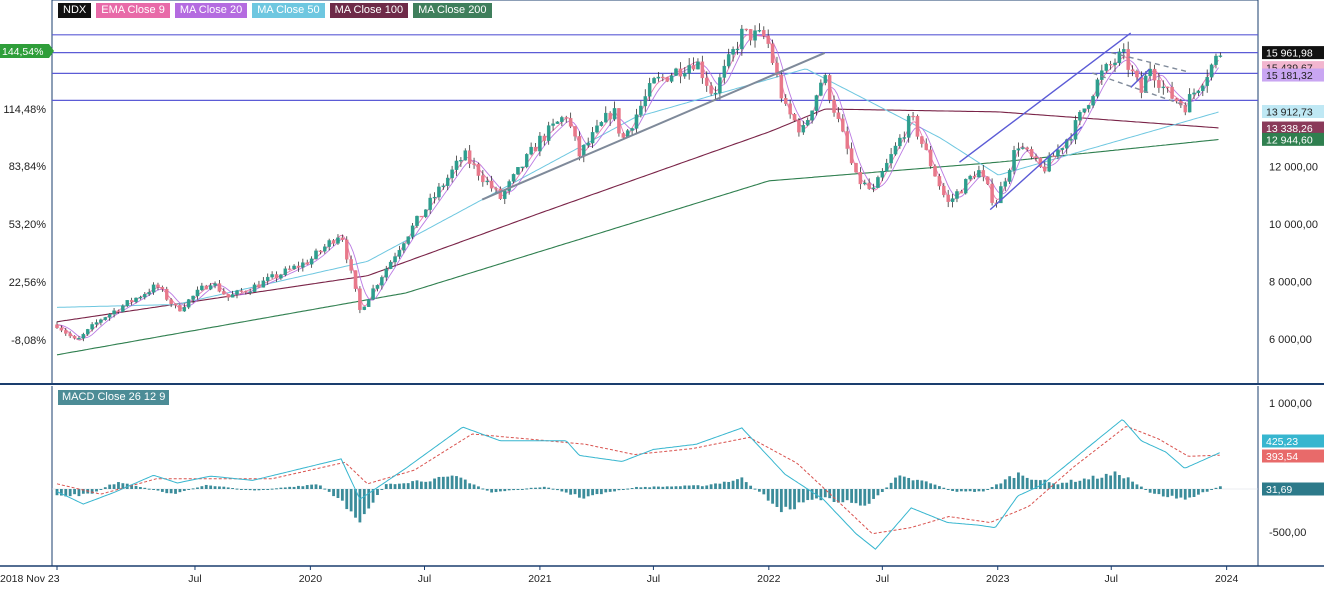  I want to click on legend-ma20: MA Close 20, so click(211, 10).